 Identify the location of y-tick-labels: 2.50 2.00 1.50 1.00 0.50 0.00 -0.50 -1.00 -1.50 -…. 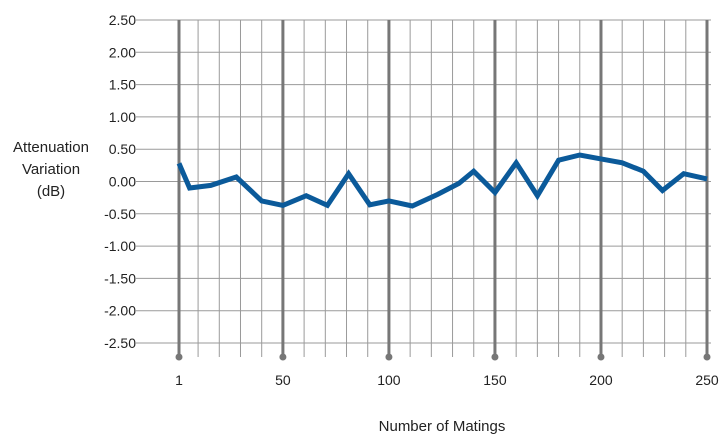
(120, 181).